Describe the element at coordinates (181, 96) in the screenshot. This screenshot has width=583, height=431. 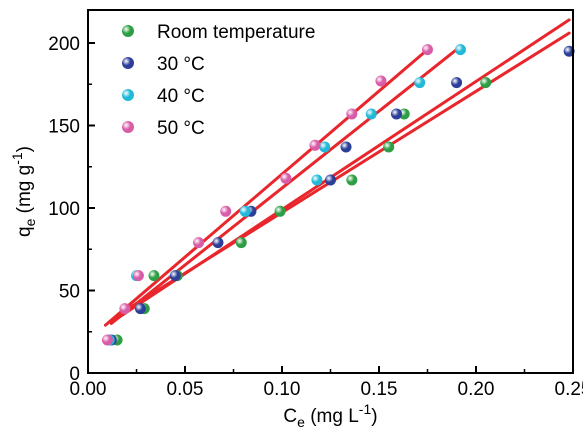
I see `legend-label-40-c: 40 °C` at that location.